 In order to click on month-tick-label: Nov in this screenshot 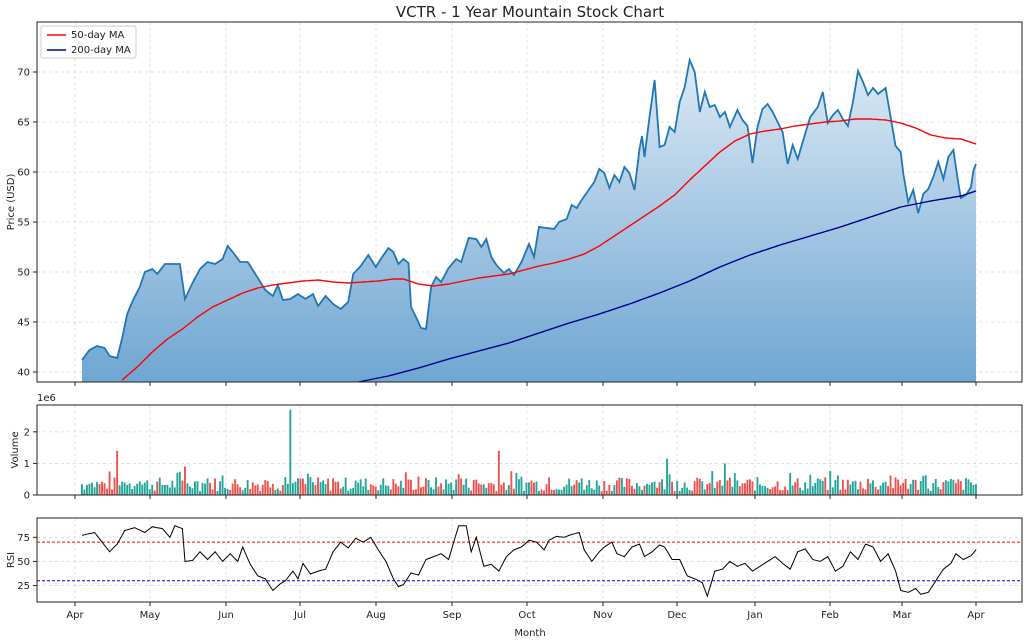, I will do `click(603, 615)`.